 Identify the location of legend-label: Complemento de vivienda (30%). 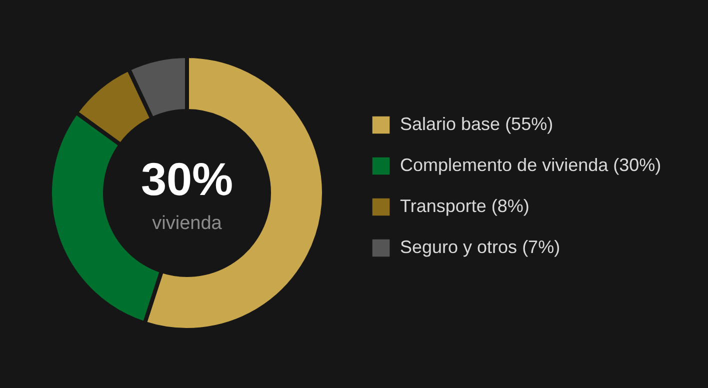
(531, 165).